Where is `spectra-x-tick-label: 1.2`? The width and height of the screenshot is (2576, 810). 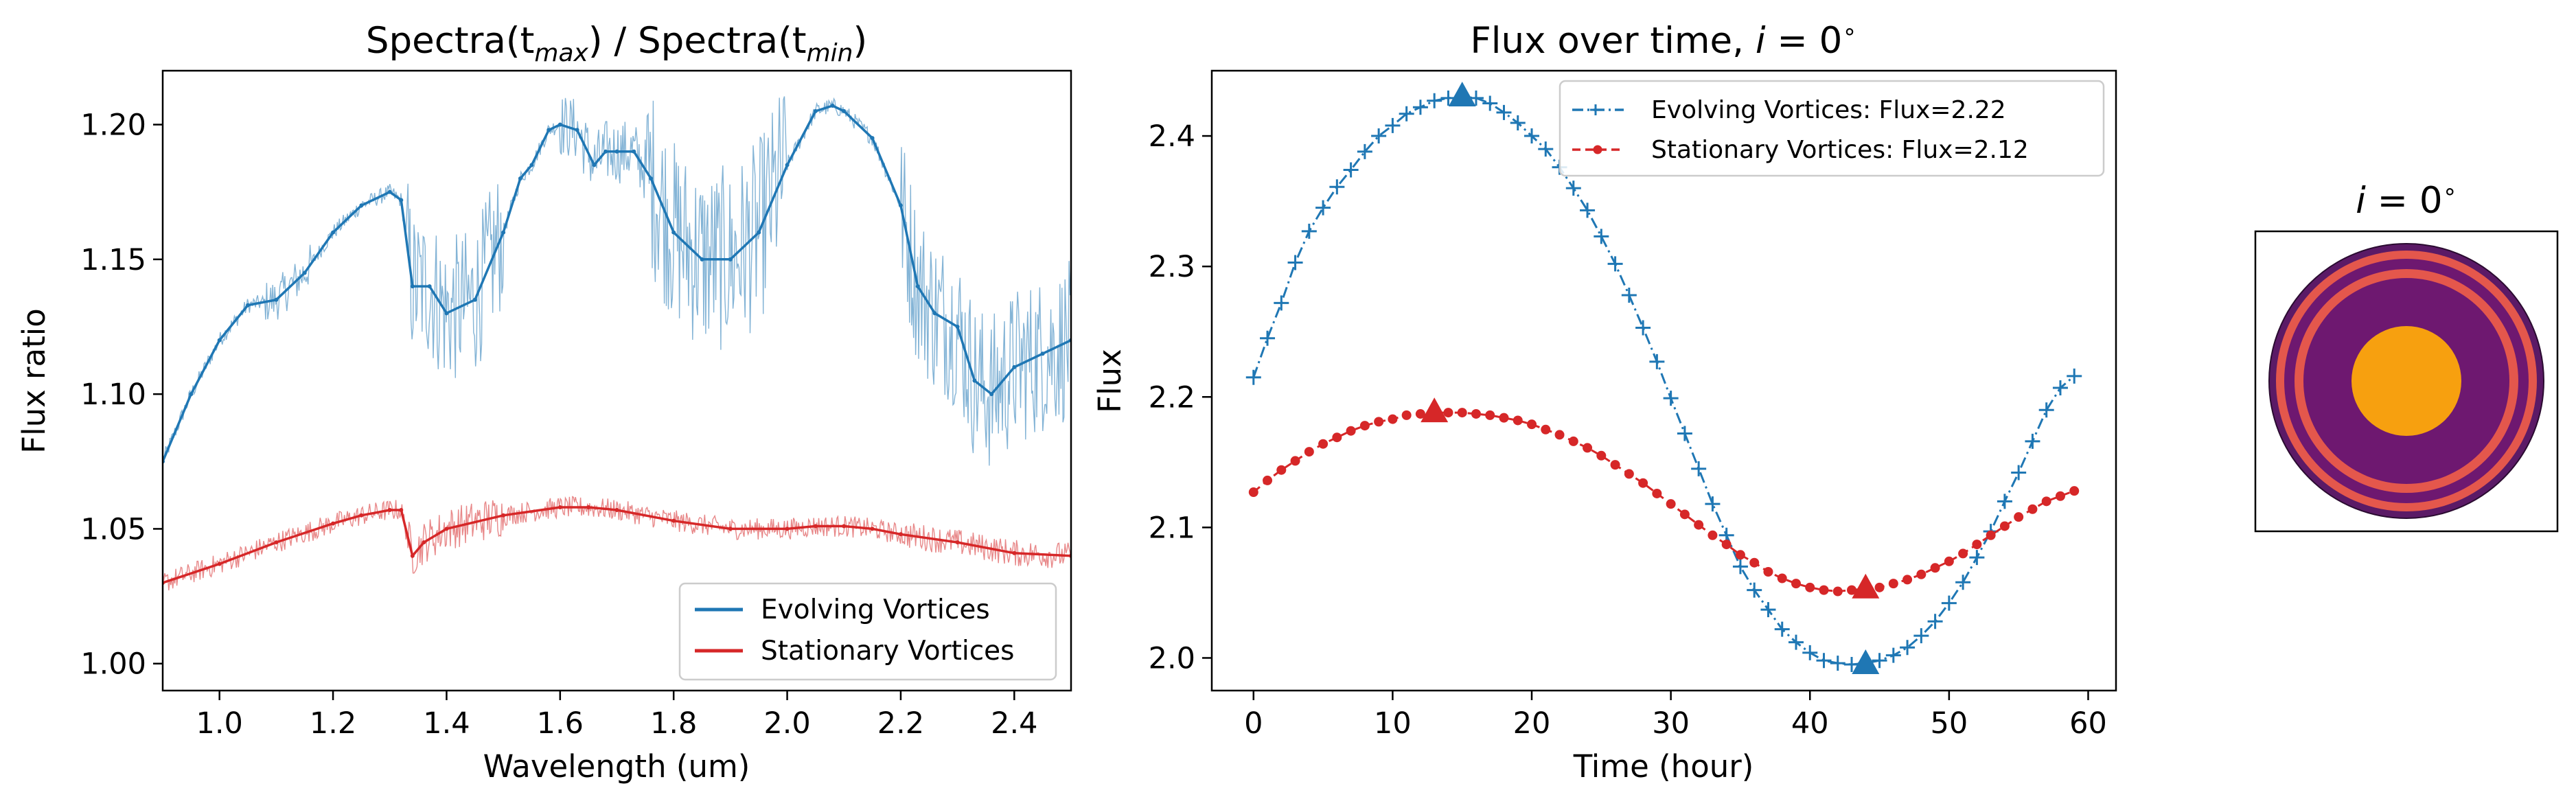 spectra-x-tick-label: 1.2 is located at coordinates (333, 723).